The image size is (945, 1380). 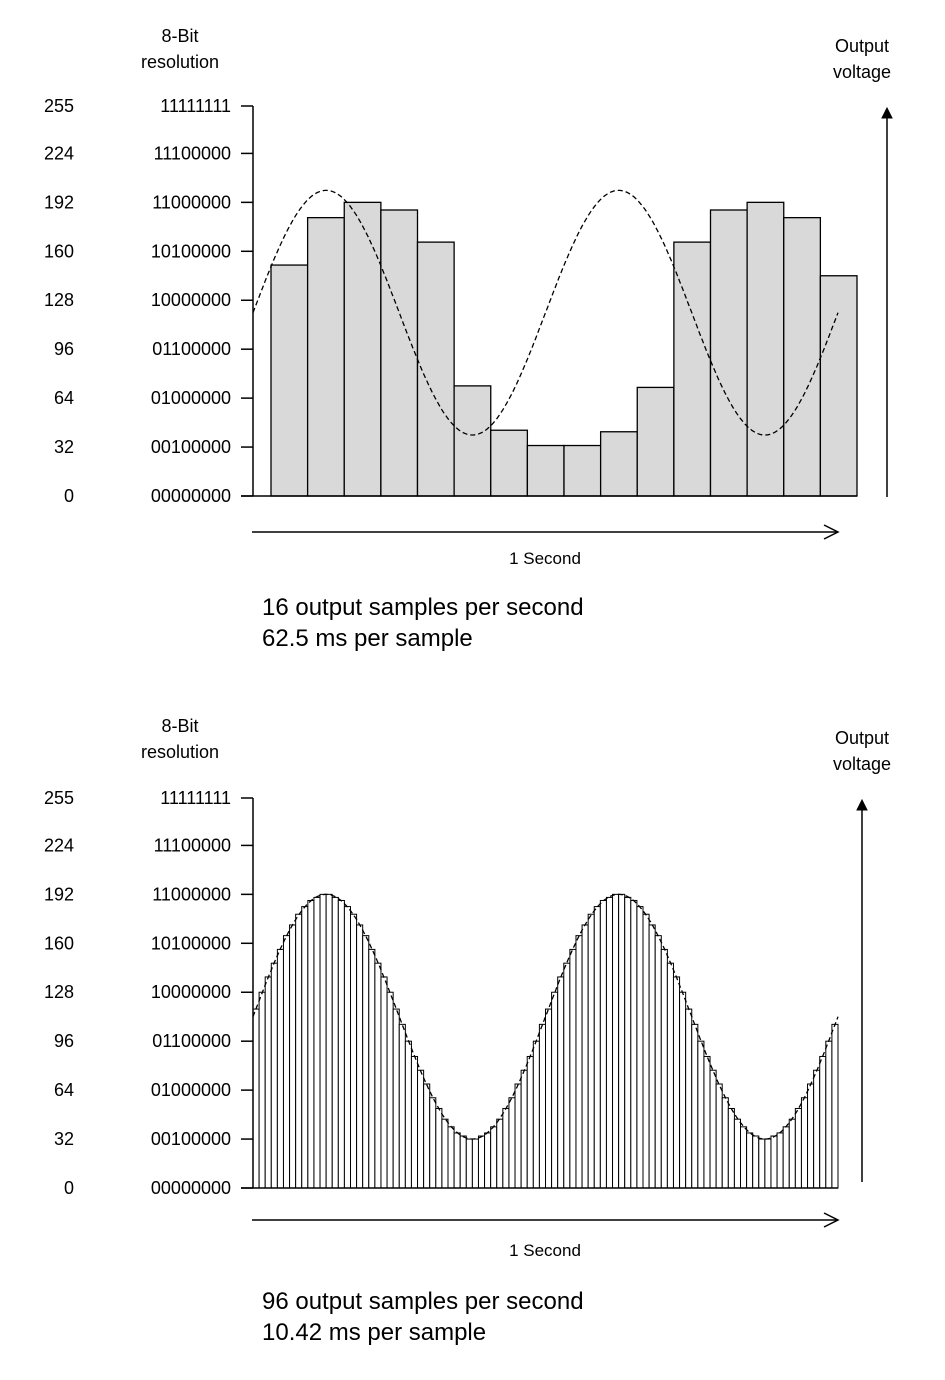 I want to click on analog-waveform-dashed, so click(x=545, y=312).